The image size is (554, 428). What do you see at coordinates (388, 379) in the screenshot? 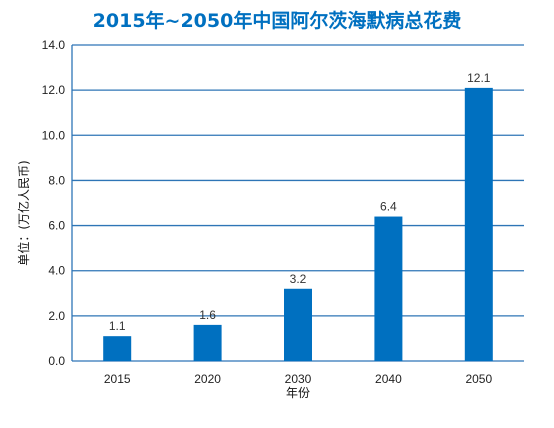
I see `x-tick-label-2040: 2040` at bounding box center [388, 379].